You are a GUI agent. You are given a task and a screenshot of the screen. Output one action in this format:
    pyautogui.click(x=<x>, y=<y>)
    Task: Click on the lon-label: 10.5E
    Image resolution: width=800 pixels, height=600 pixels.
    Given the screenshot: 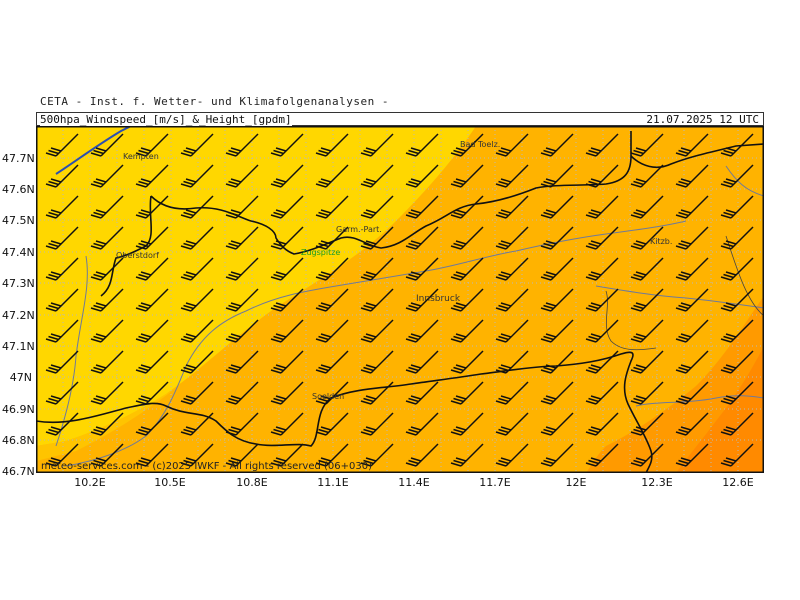 What is the action you would take?
    pyautogui.click(x=170, y=482)
    